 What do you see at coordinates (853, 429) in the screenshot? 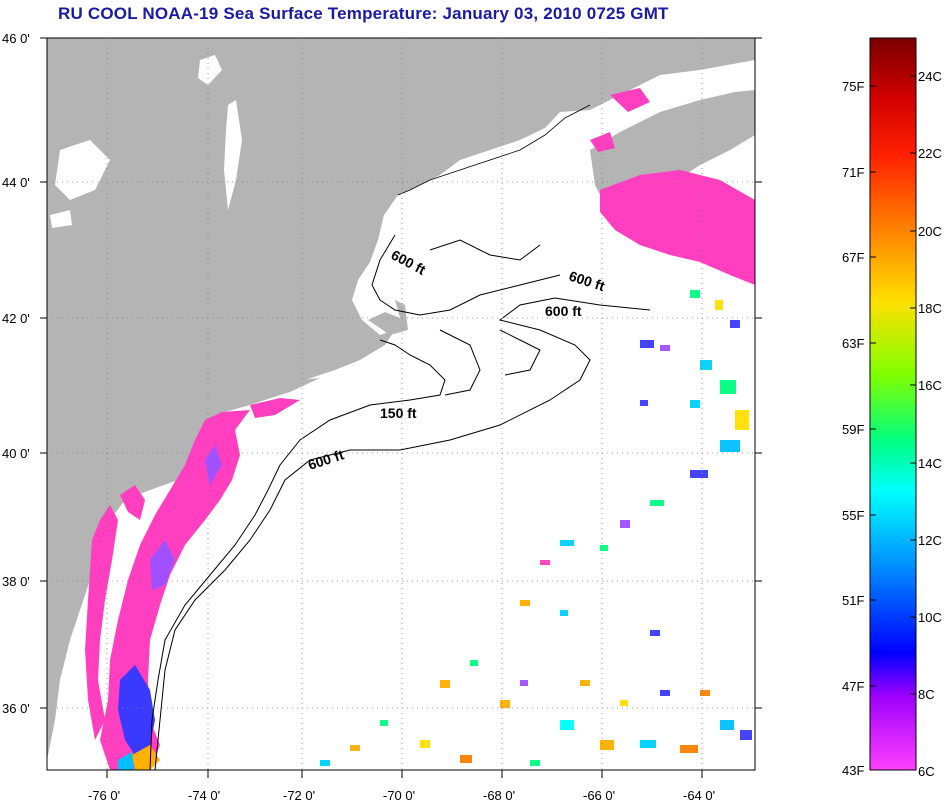
I see `colorbar-f-label: 59F` at bounding box center [853, 429].